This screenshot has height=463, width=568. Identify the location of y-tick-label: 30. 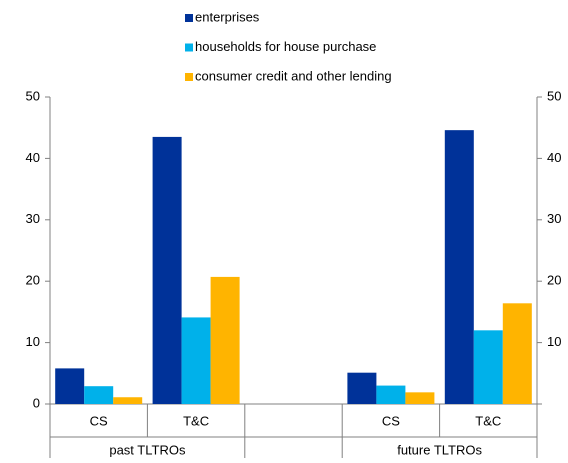
(33, 218).